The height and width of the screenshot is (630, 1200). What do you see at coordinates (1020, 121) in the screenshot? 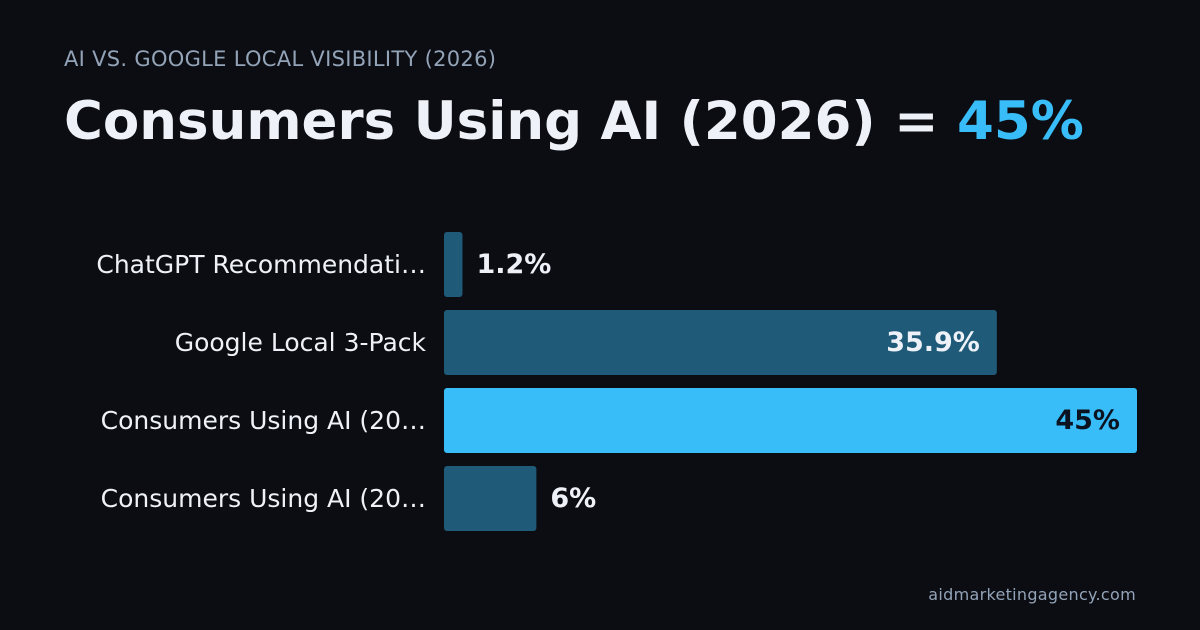
I see `headline-value: 45%` at bounding box center [1020, 121].